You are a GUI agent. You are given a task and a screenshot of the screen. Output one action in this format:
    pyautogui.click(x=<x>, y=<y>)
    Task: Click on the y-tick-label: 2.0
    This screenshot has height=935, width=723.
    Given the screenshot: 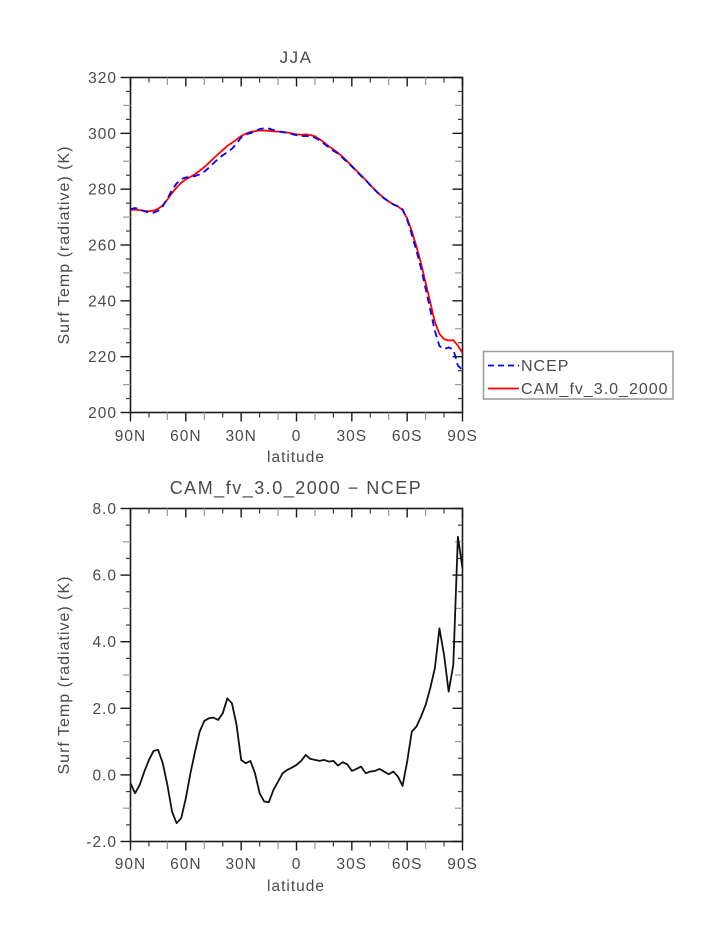 What is the action you would take?
    pyautogui.click(x=104, y=709)
    